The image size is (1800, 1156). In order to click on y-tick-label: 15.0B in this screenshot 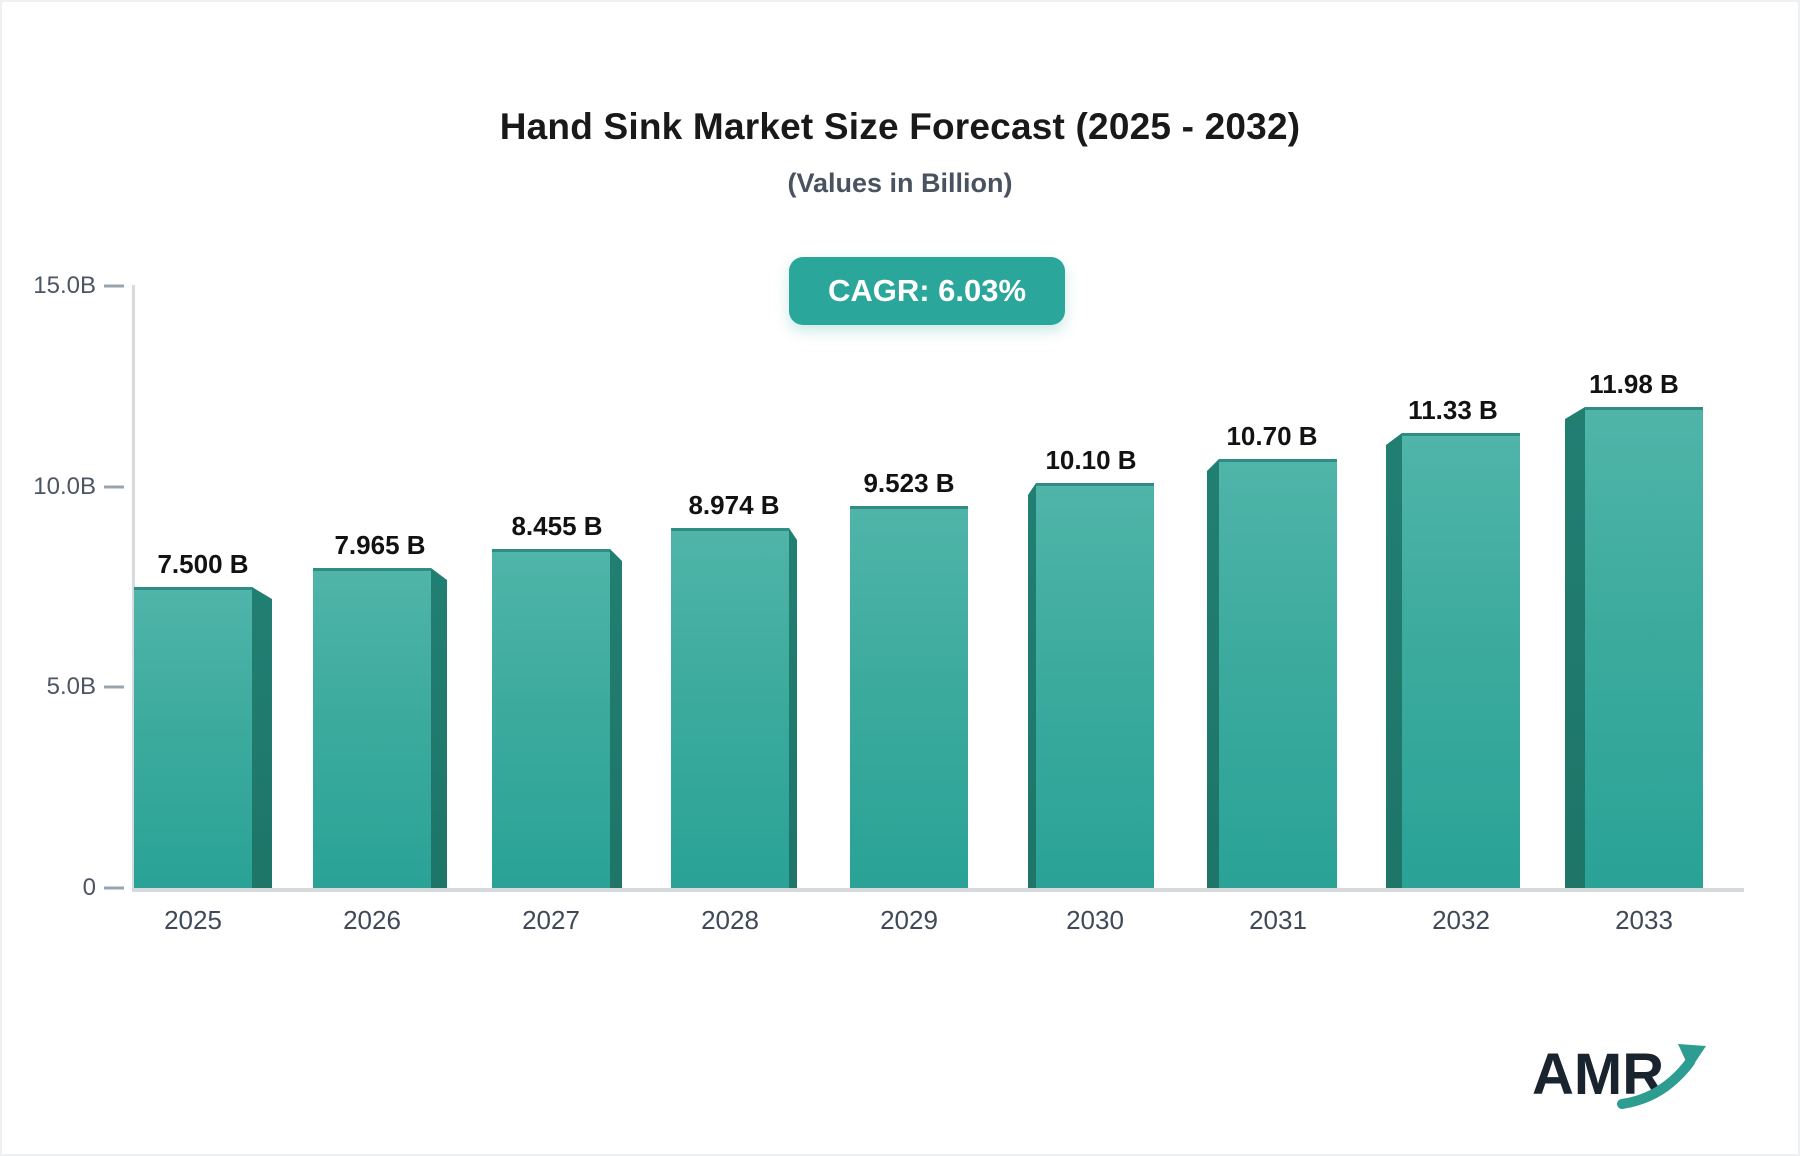, I will do `click(64, 285)`.